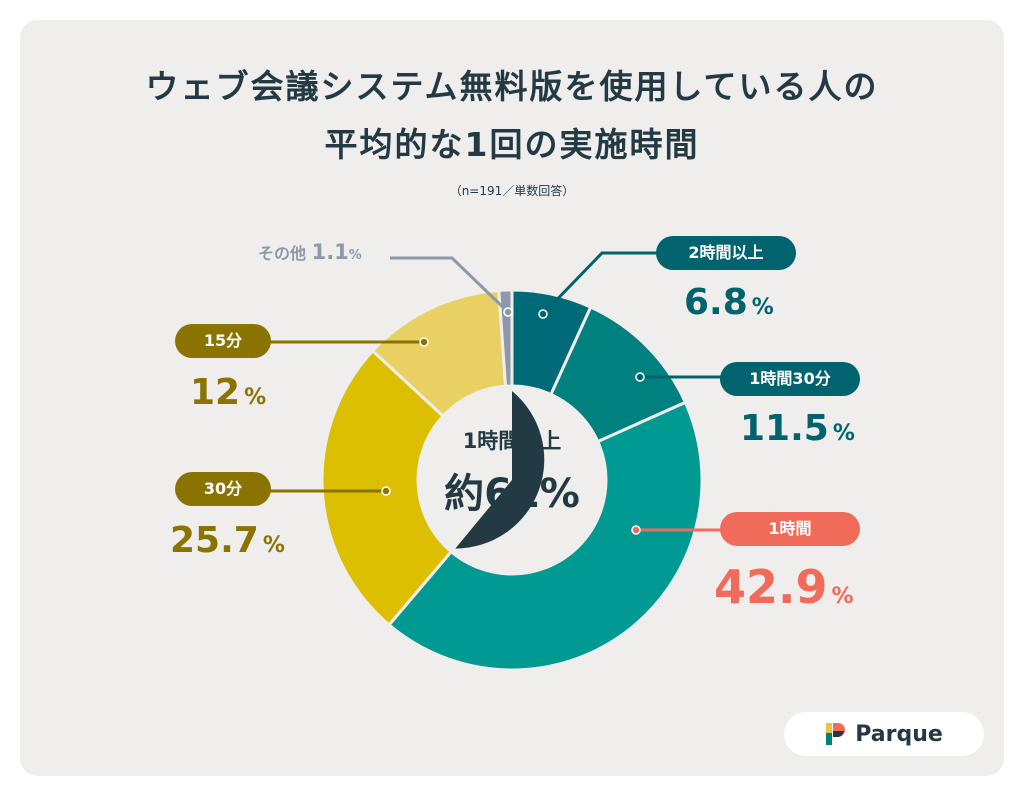 This screenshot has height=796, width=1024. What do you see at coordinates (310, 252) in the screenshot?
I see `value-label-other: その他 1.1%` at bounding box center [310, 252].